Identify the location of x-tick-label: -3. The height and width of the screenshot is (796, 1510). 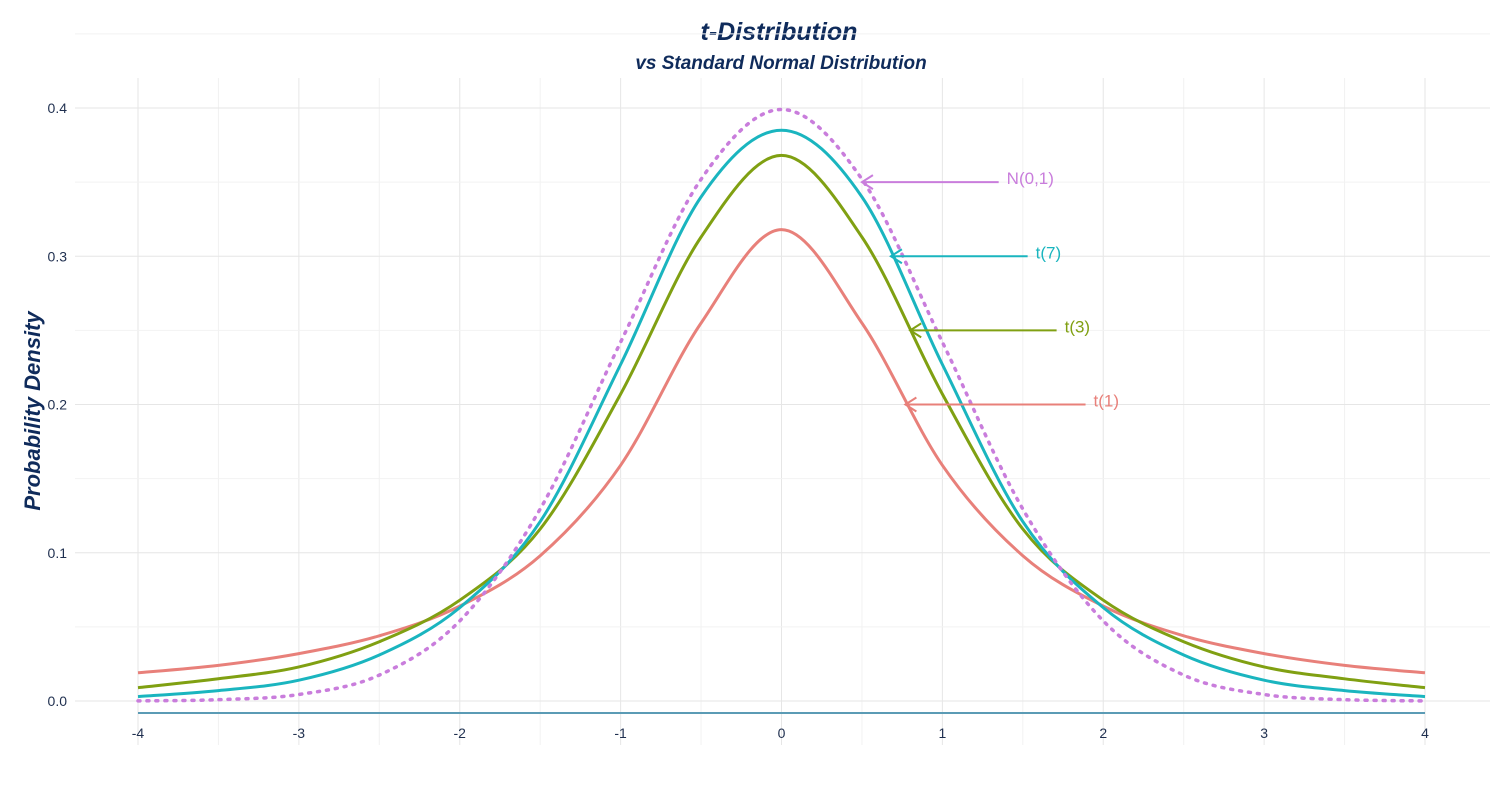
(299, 733).